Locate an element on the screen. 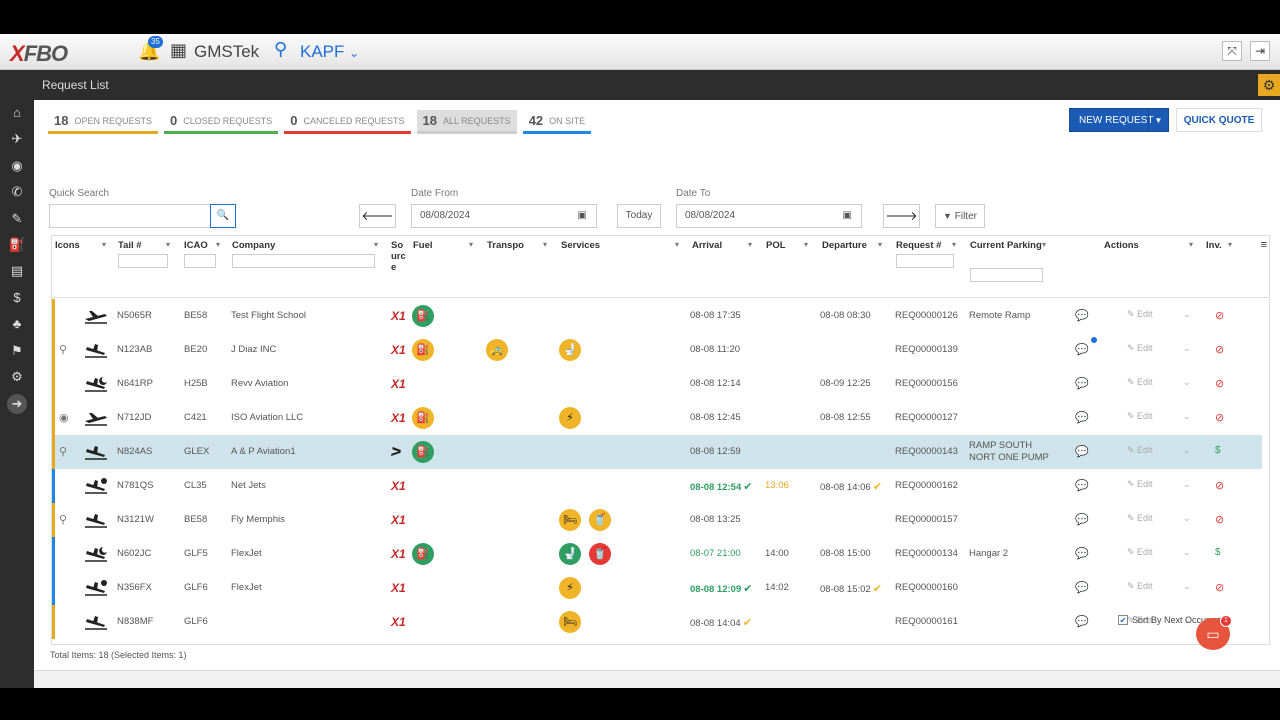  sidebar-dollar-icon: $ is located at coordinates (17, 297).